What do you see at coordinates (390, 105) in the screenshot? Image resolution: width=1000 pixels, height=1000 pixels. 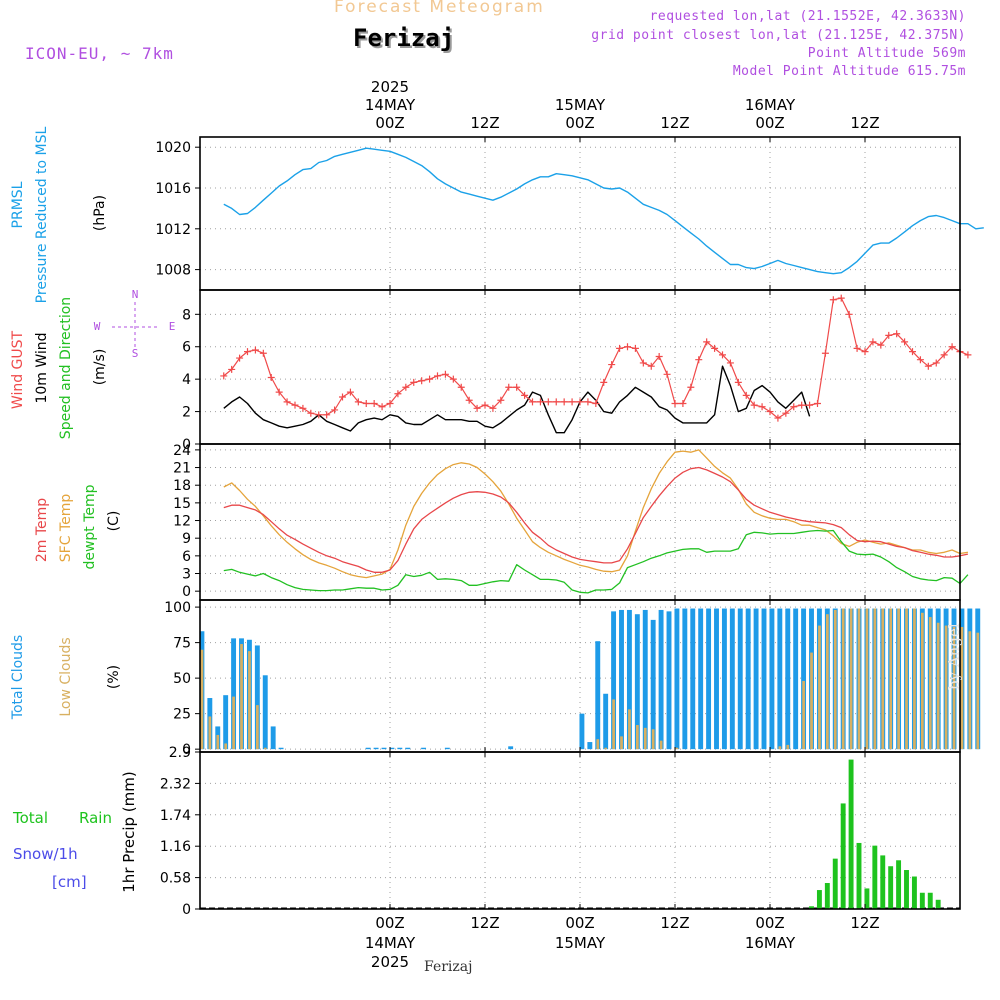 I see `top-date-label: 14MAY` at bounding box center [390, 105].